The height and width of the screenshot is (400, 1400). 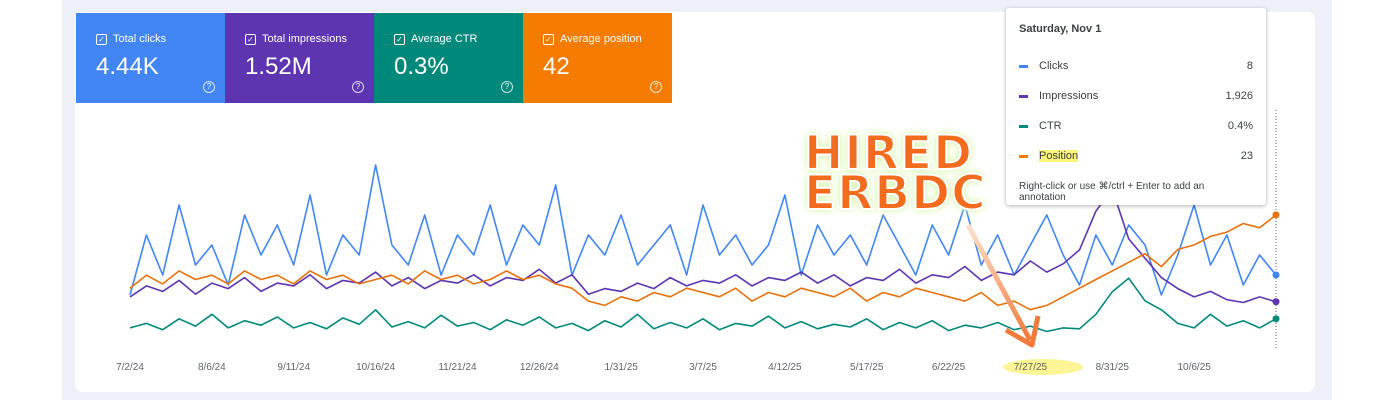 What do you see at coordinates (1113, 367) in the screenshot?
I see `x-tick-label: 8/31/25` at bounding box center [1113, 367].